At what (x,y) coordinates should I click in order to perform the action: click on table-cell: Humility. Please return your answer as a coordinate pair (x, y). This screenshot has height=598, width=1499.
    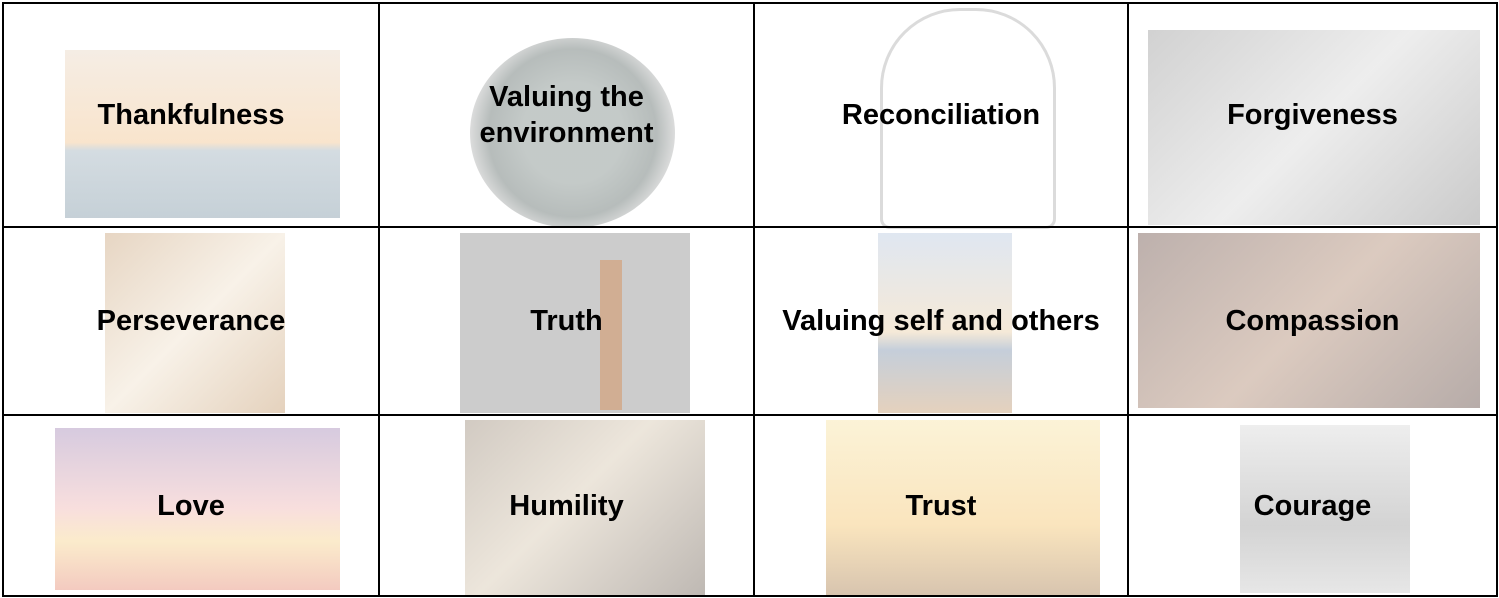
    Looking at the image, I should click on (566, 505).